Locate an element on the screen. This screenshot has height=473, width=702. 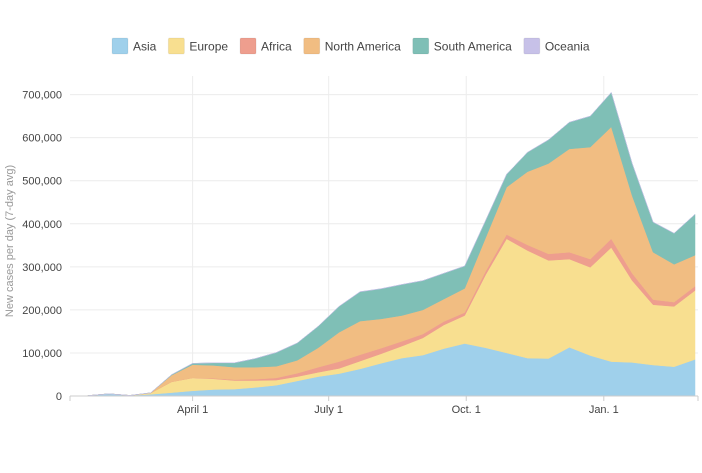
legend-item-south-america: South America is located at coordinates (462, 46).